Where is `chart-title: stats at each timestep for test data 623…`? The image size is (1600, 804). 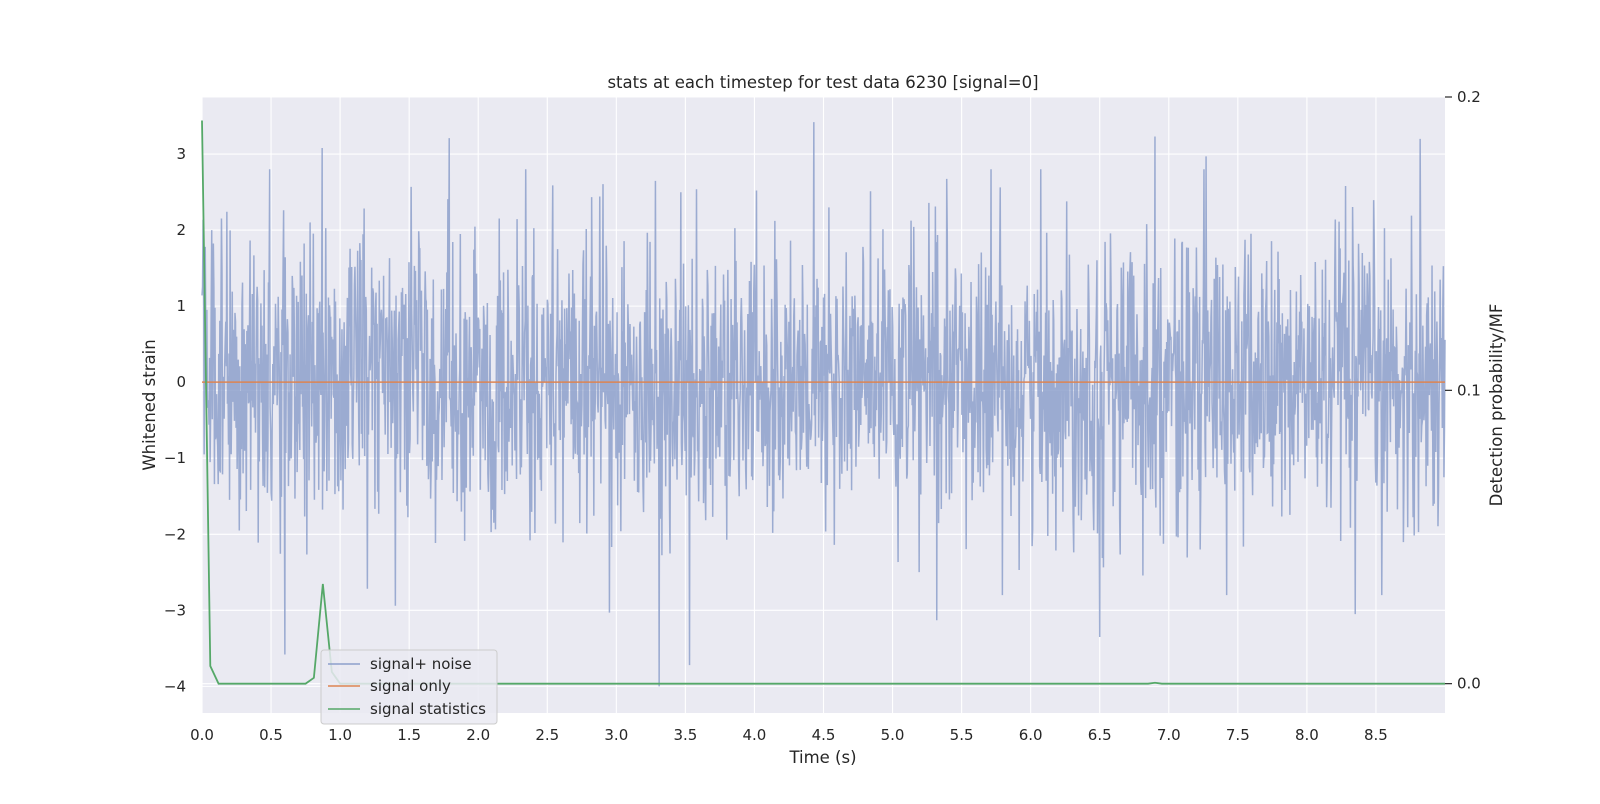 chart-title: stats at each timestep for test data 623… is located at coordinates (822, 82).